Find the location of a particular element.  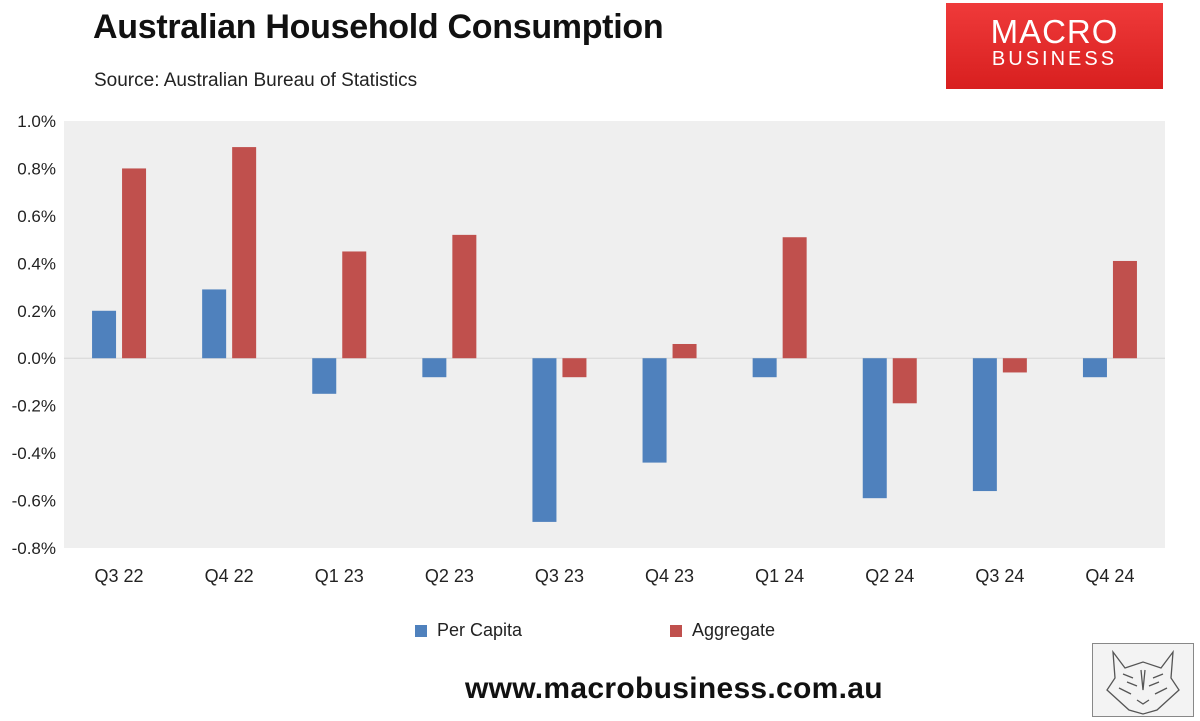

macrobusiness-logo: MACRO BUSINESS is located at coordinates (1054, 46).